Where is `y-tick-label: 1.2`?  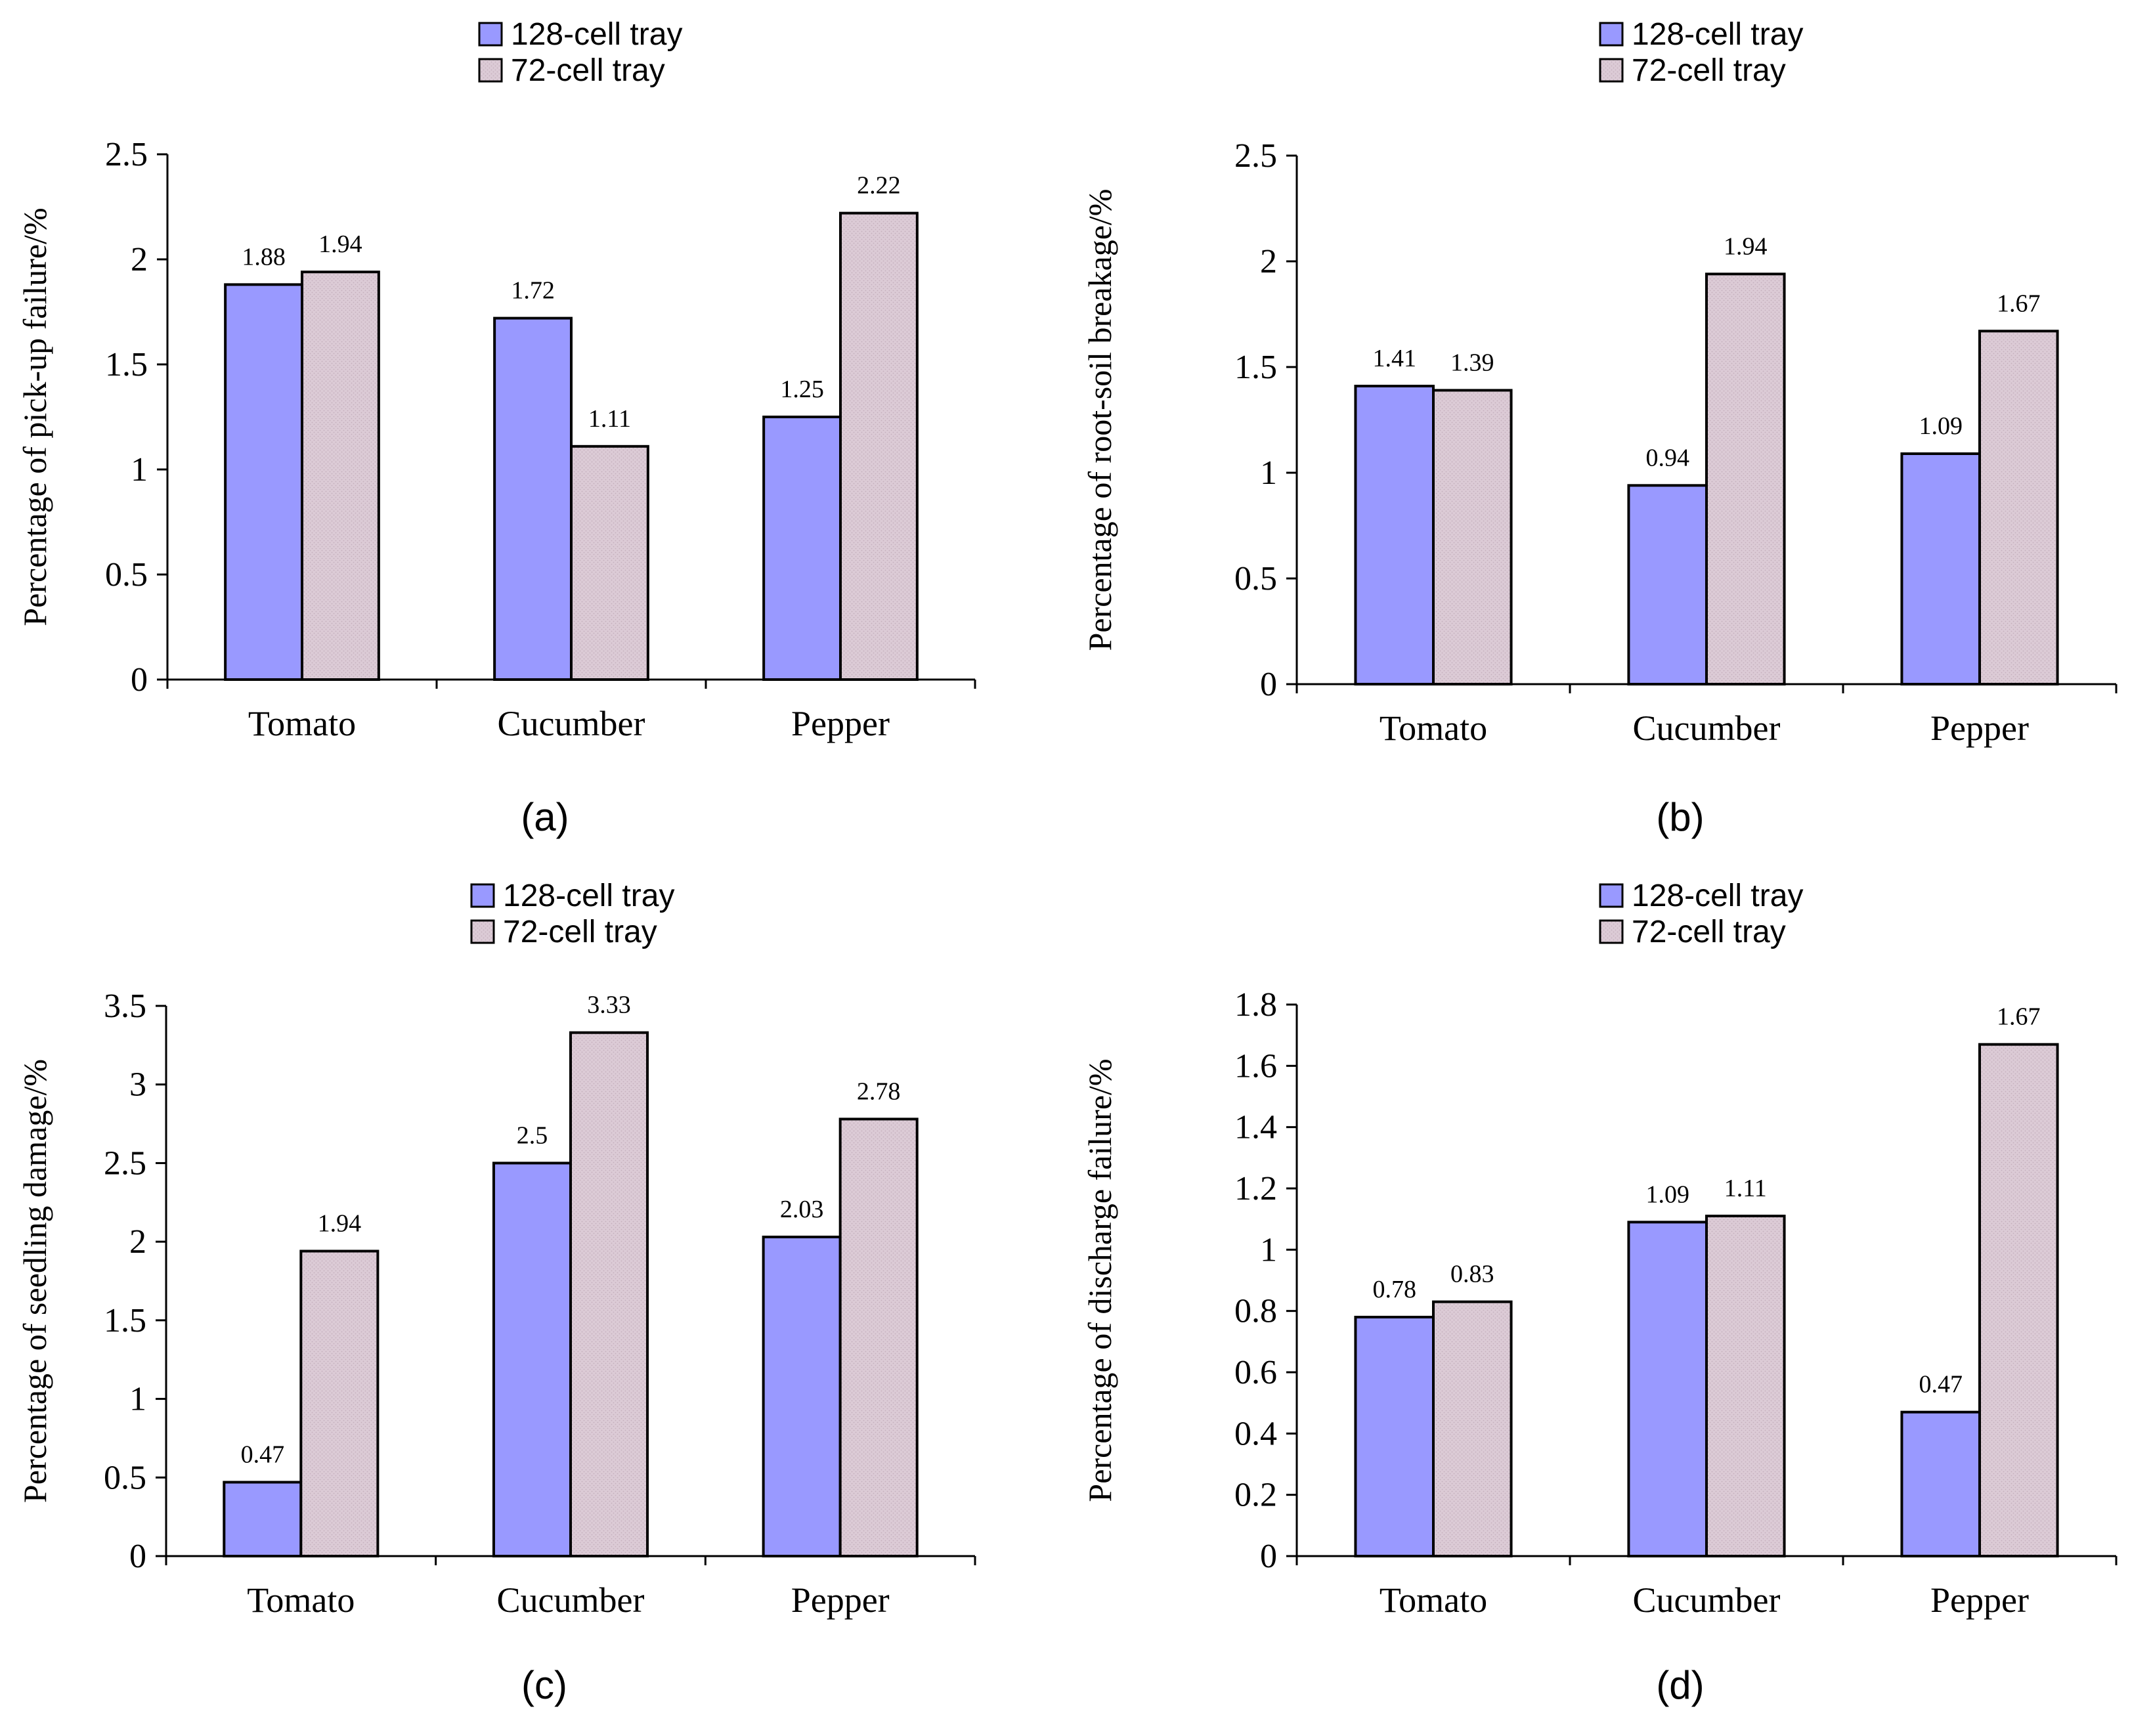
y-tick-label: 1.2 is located at coordinates (1256, 1188).